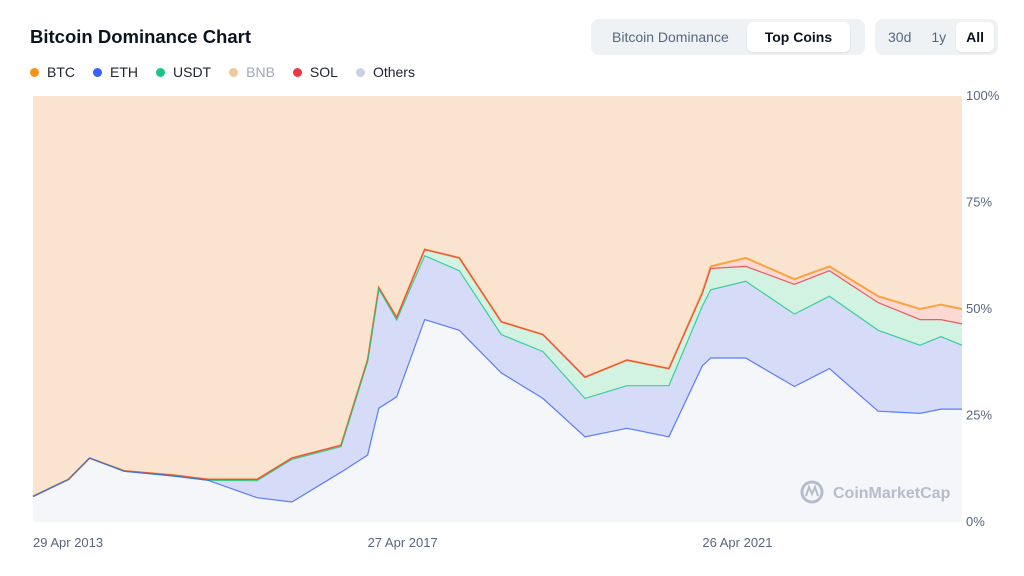 Image resolution: width=1024 pixels, height=576 pixels. What do you see at coordinates (260, 72) in the screenshot?
I see `legend-label: BNB` at bounding box center [260, 72].